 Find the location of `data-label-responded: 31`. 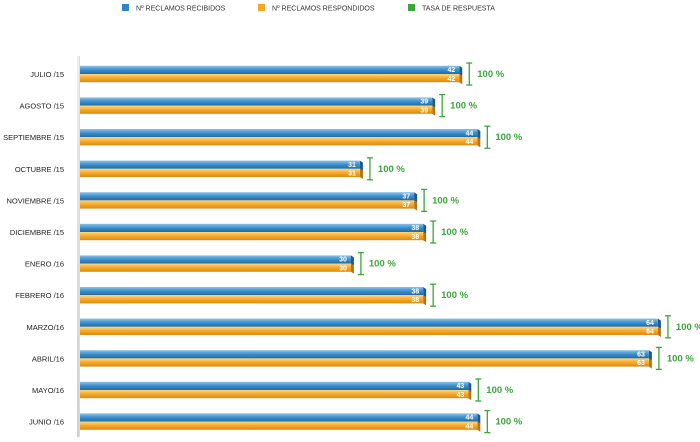

data-label-responded: 31 is located at coordinates (352, 174).